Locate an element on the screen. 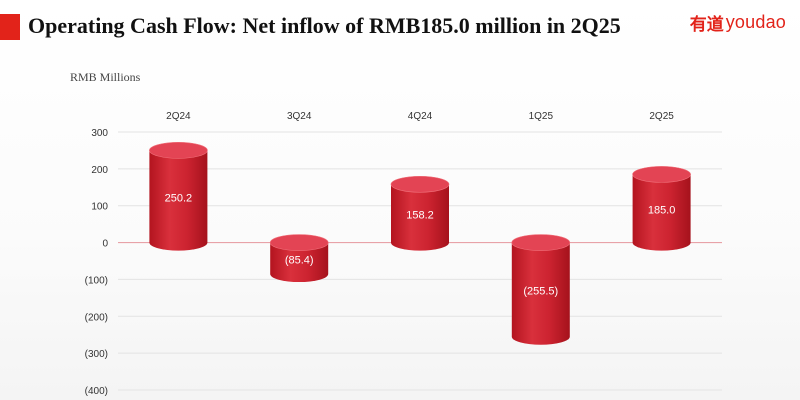 The width and height of the screenshot is (800, 400). bar-4q24 is located at coordinates (420, 213).